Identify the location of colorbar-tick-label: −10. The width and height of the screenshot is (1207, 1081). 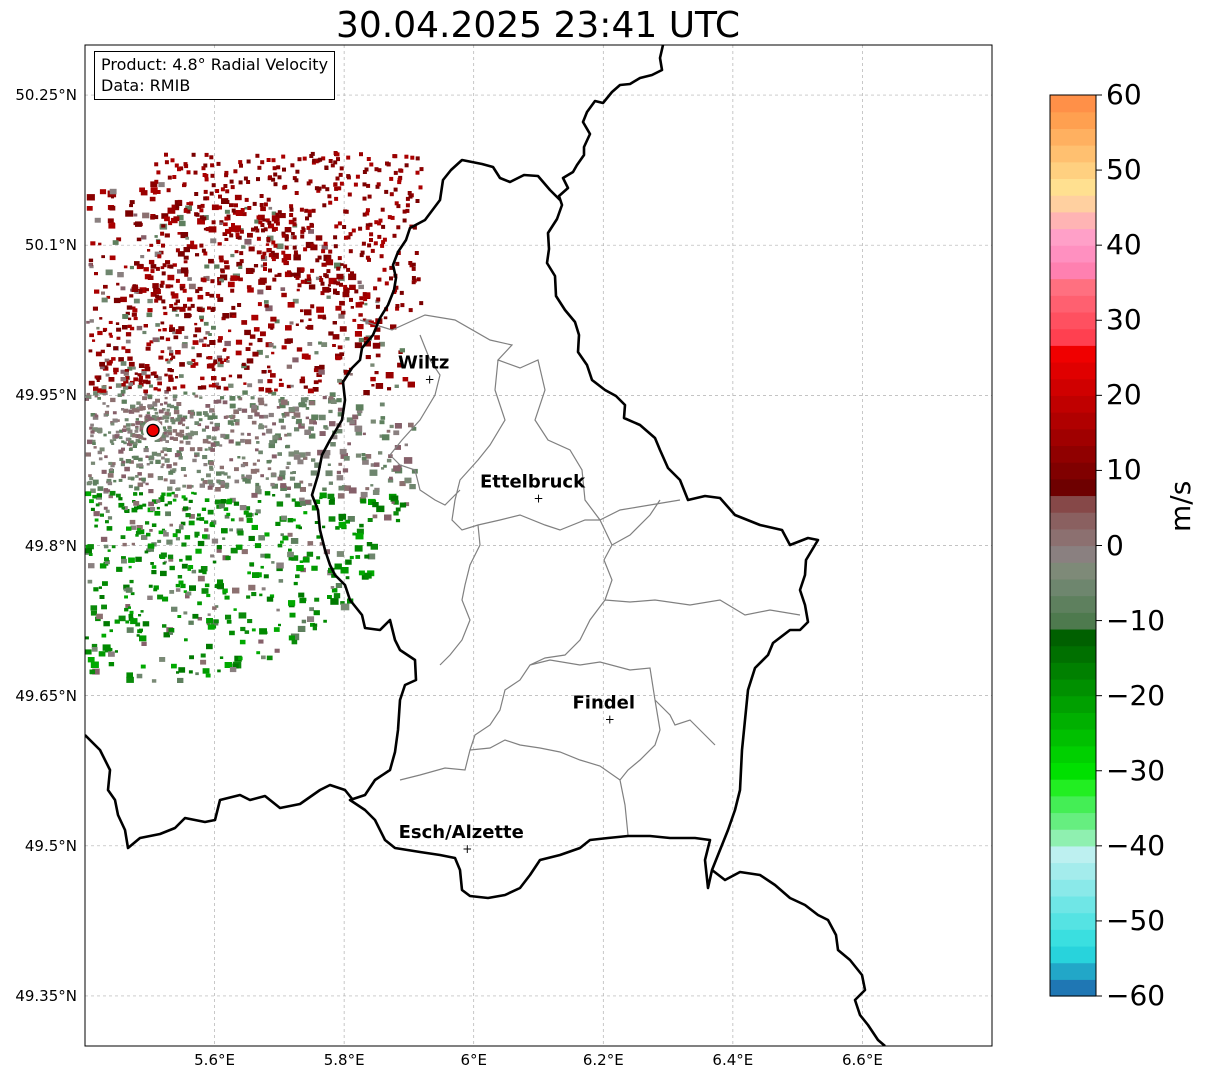
(1136, 620).